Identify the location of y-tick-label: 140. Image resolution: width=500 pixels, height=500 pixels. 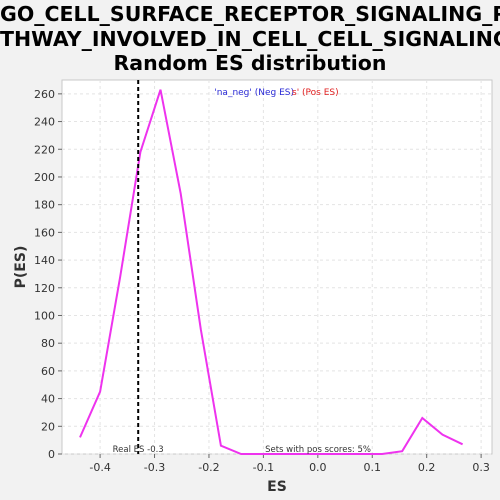
(44, 260).